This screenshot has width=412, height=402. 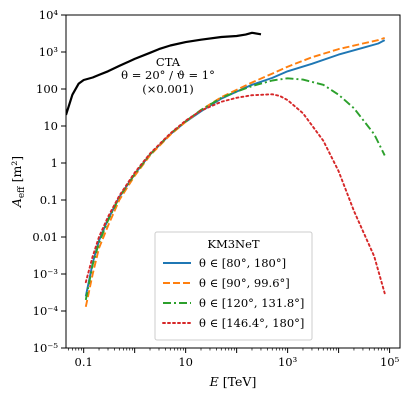 I want to click on y-tick-label: 1, so click(x=54, y=163).